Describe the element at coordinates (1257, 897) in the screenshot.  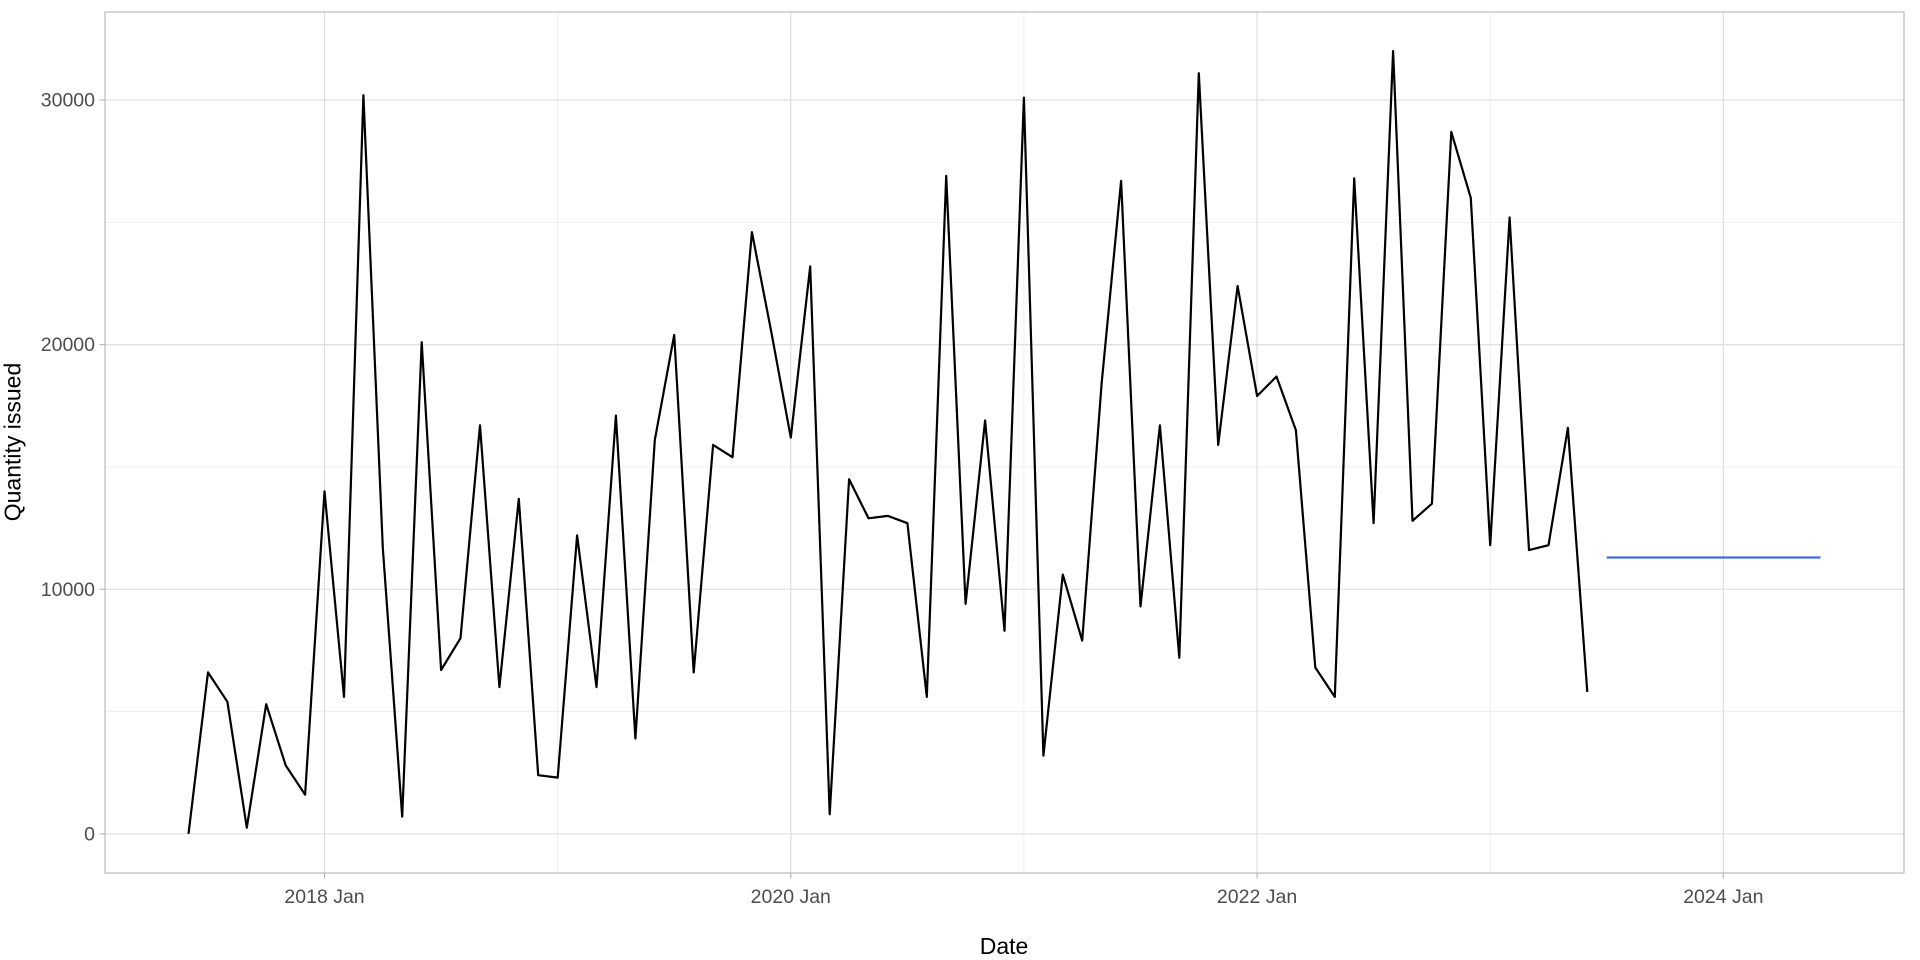
I see `x-tick-label: 2022 Jan` at that location.